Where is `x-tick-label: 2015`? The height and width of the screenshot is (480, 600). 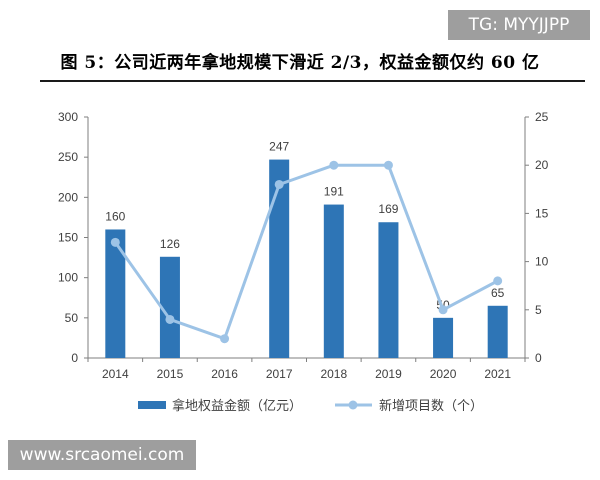
x-tick-label: 2015 is located at coordinates (170, 374).